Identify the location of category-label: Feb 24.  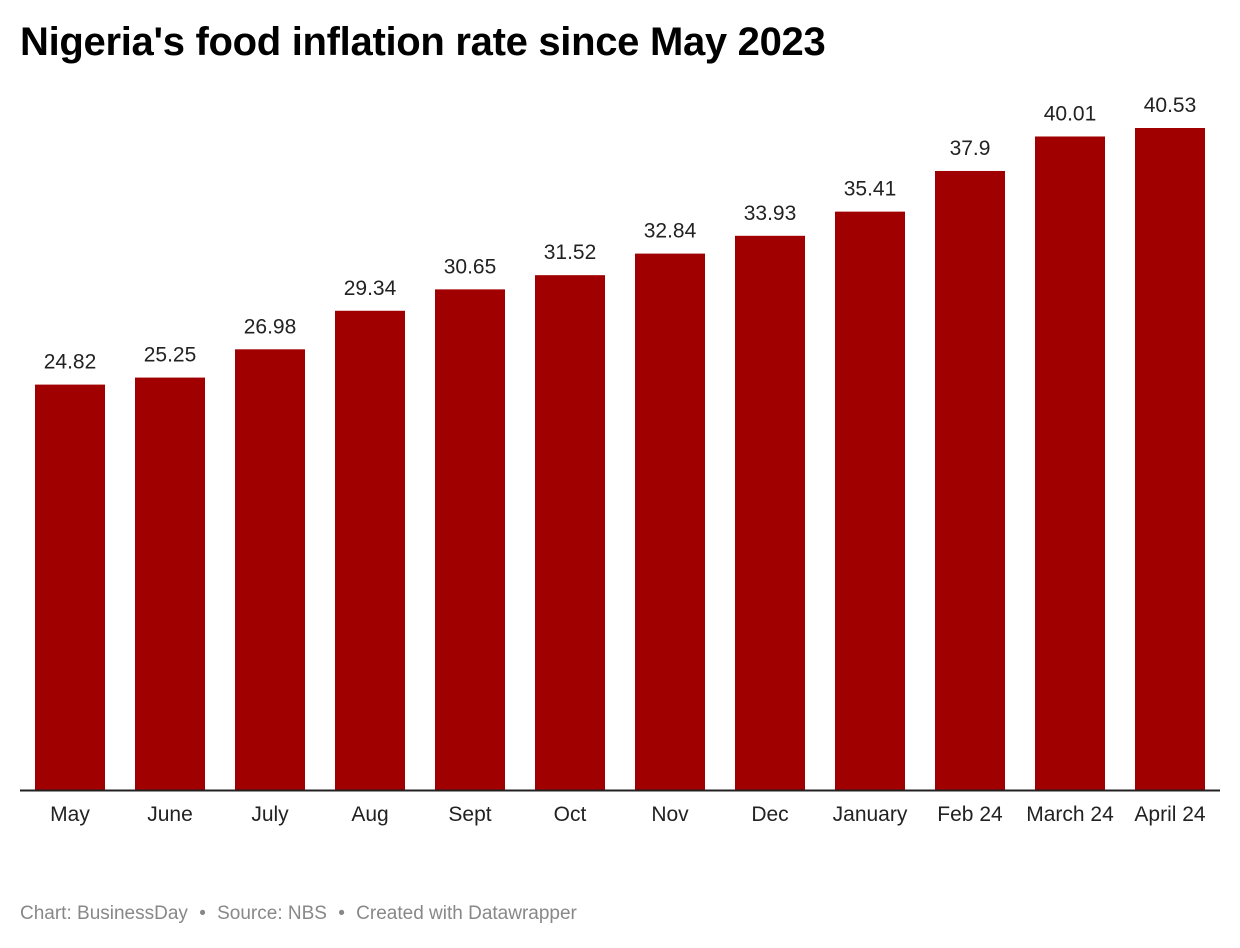
(970, 814).